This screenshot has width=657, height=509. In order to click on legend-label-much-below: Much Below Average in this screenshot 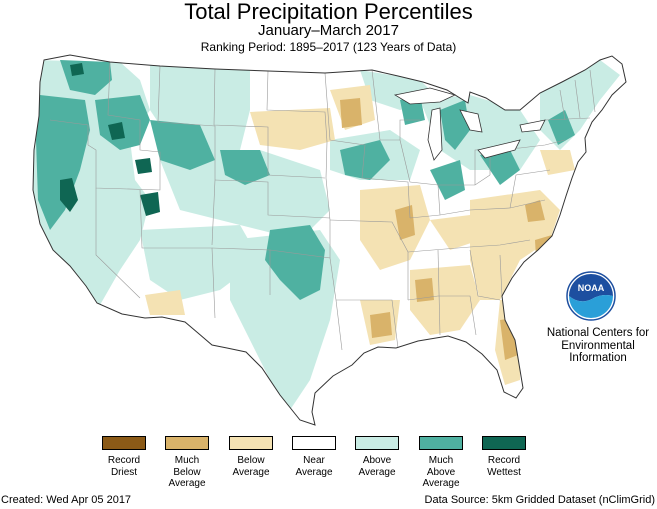, I will do `click(187, 472)`.